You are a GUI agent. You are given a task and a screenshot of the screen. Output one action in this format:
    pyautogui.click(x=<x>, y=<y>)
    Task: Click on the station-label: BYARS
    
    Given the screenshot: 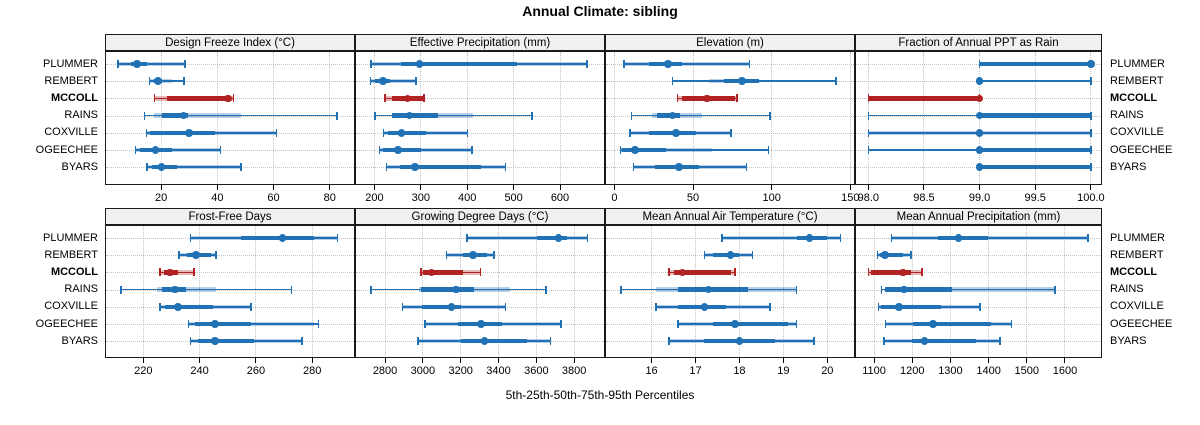 What is the action you would take?
    pyautogui.click(x=79, y=340)
    